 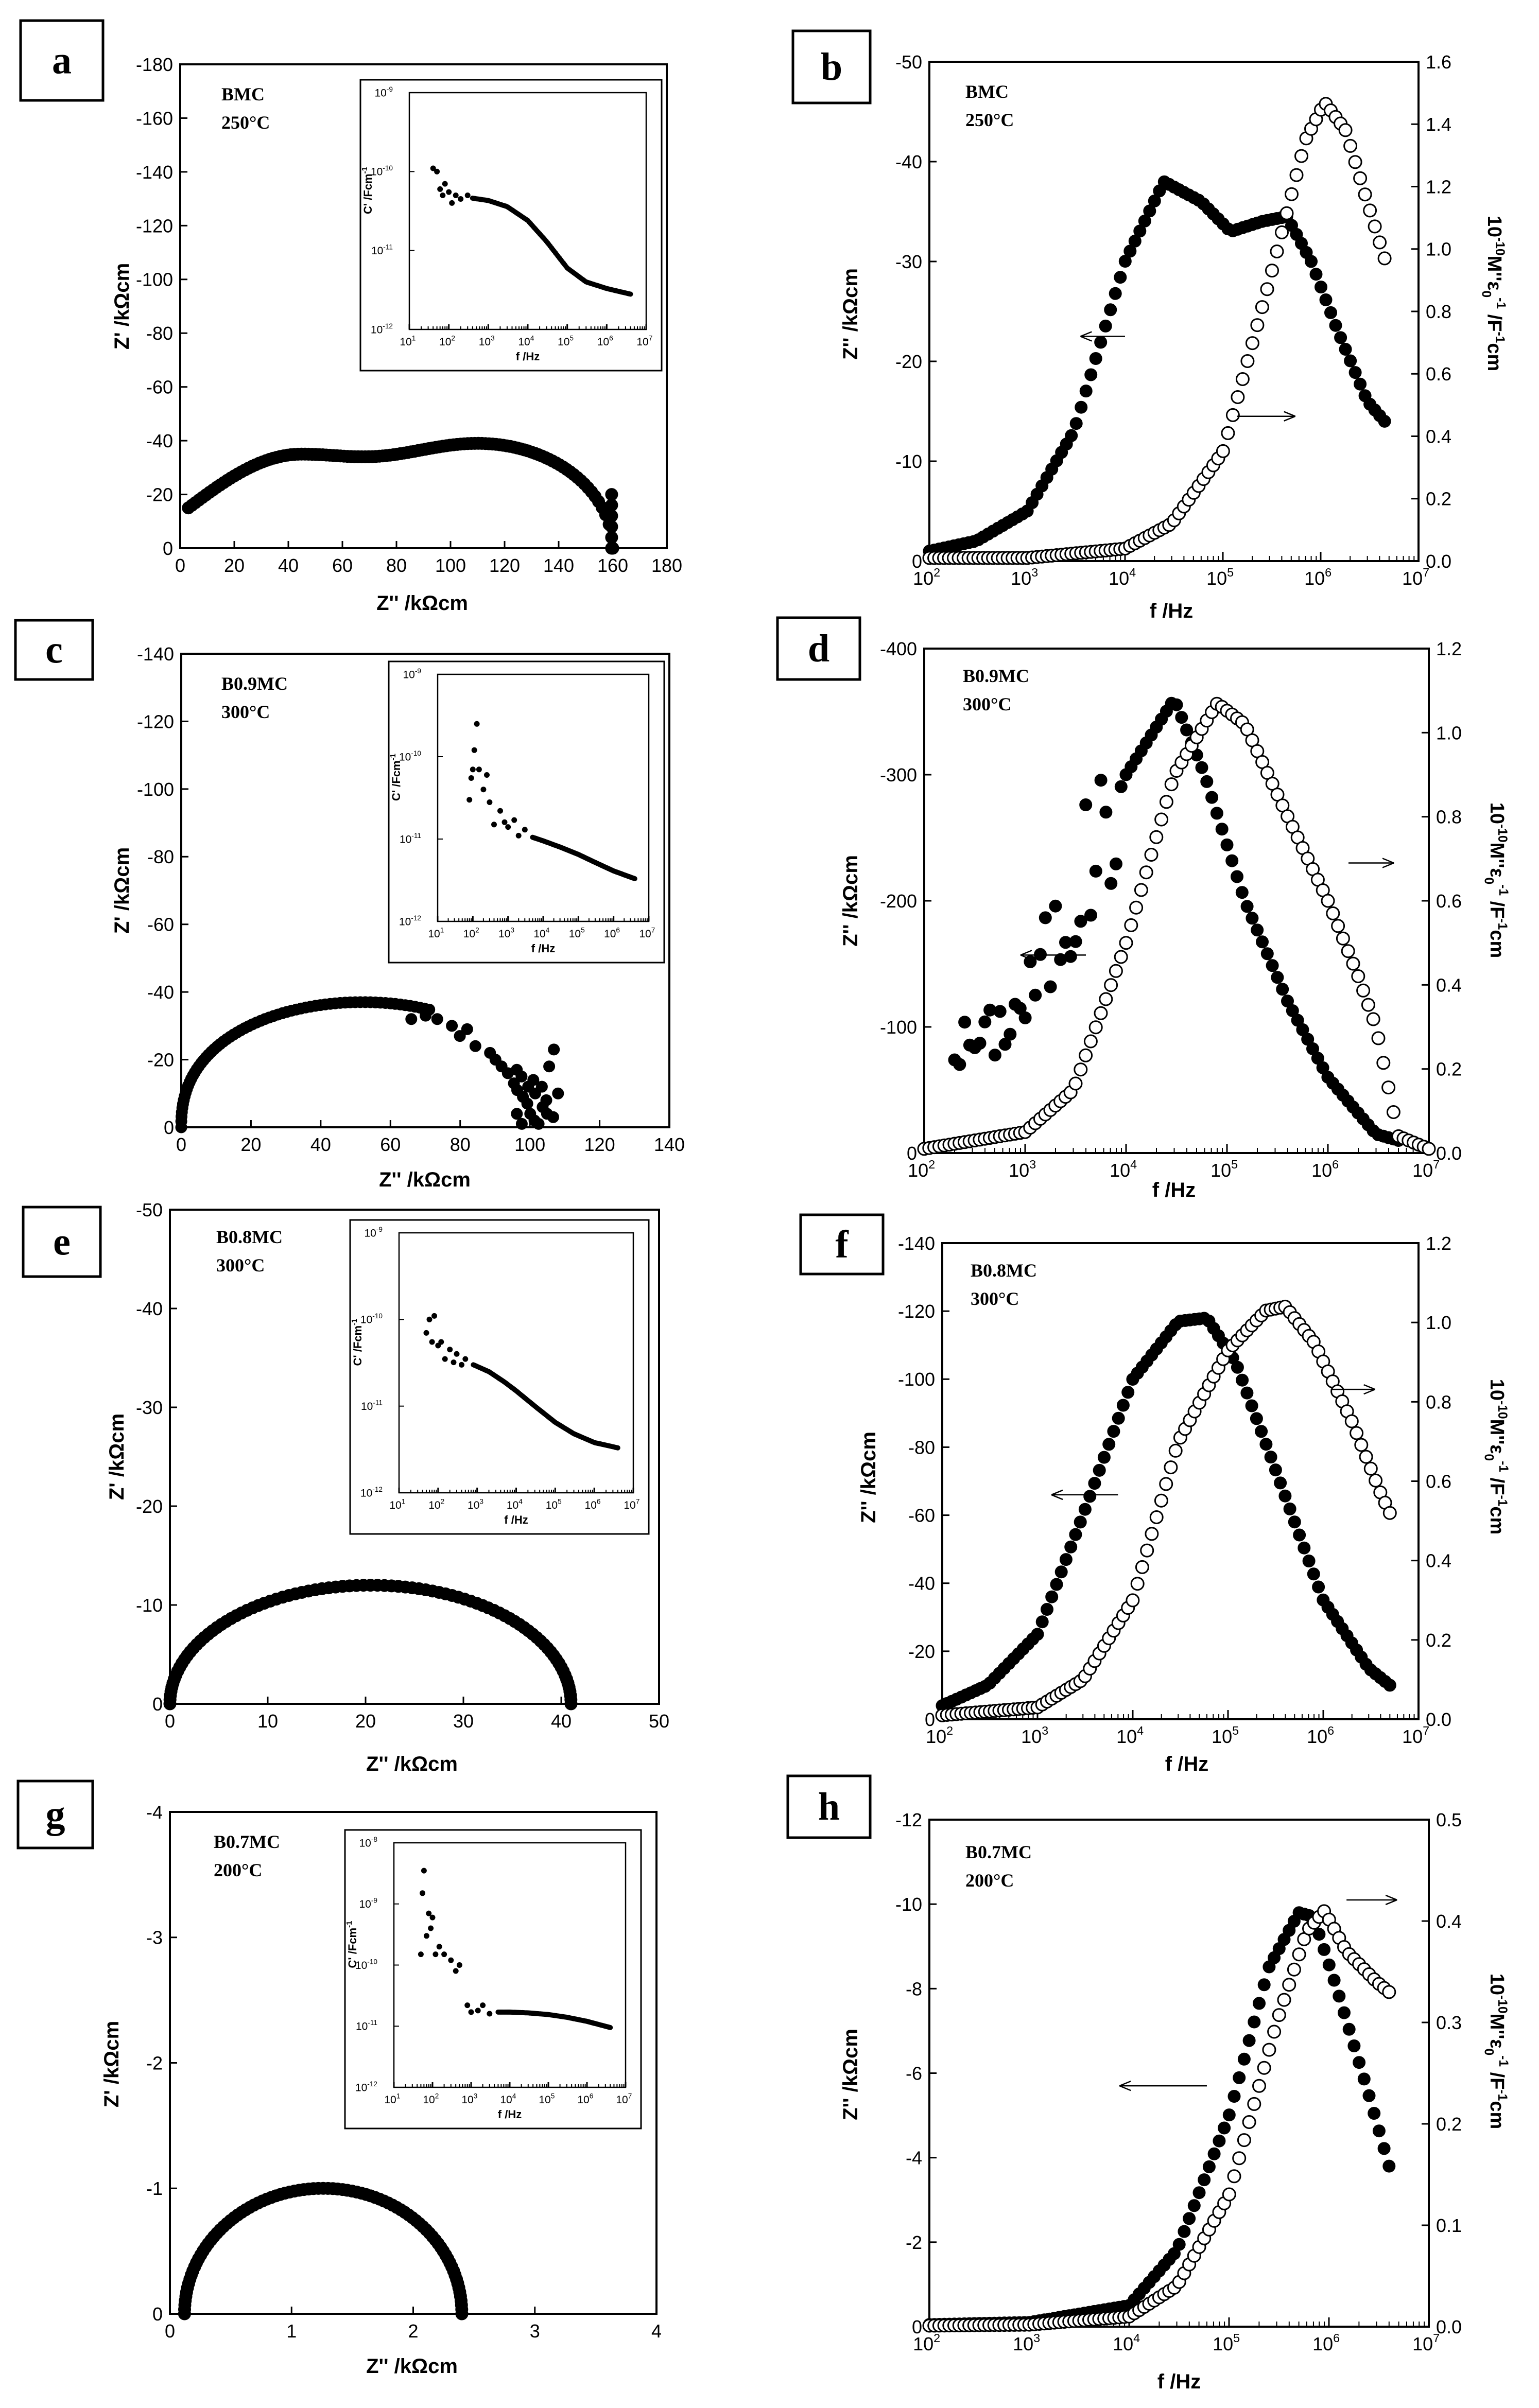 What do you see at coordinates (908, 1820) in the screenshot?
I see `y-tick-label: -12` at bounding box center [908, 1820].